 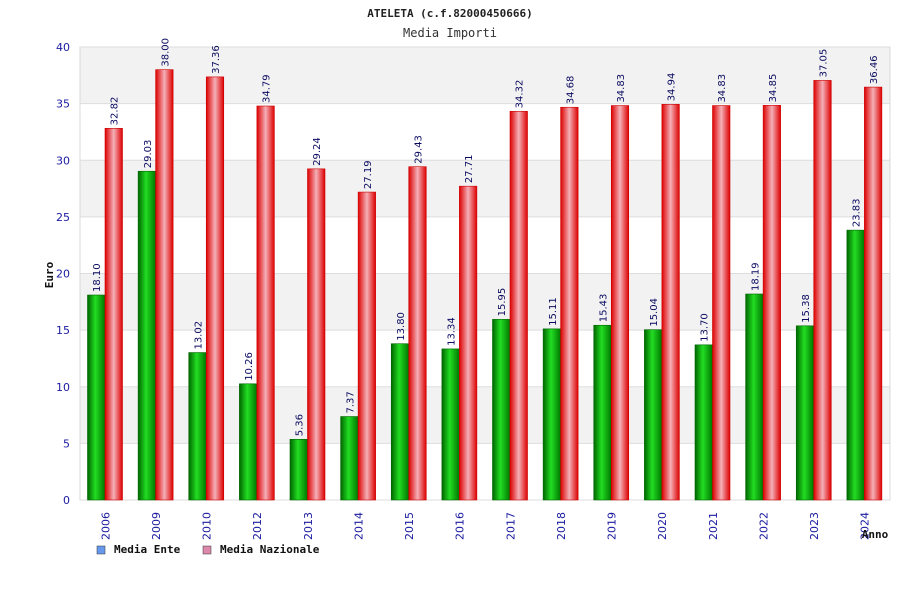 What do you see at coordinates (66, 443) in the screenshot?
I see `y-tick-label: 5` at bounding box center [66, 443].